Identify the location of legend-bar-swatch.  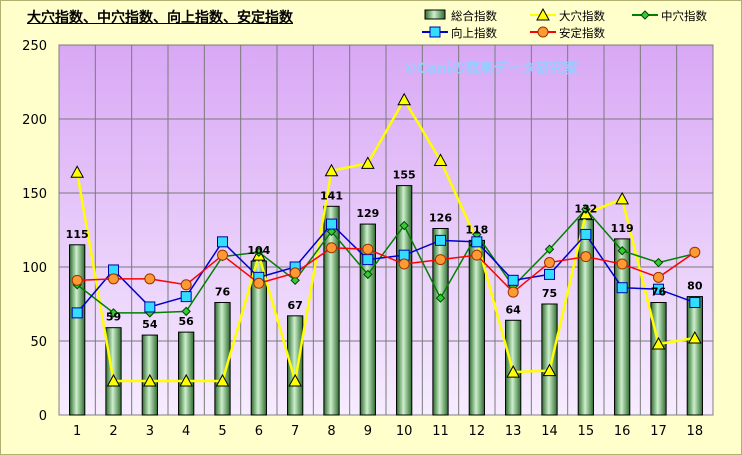
(435, 14).